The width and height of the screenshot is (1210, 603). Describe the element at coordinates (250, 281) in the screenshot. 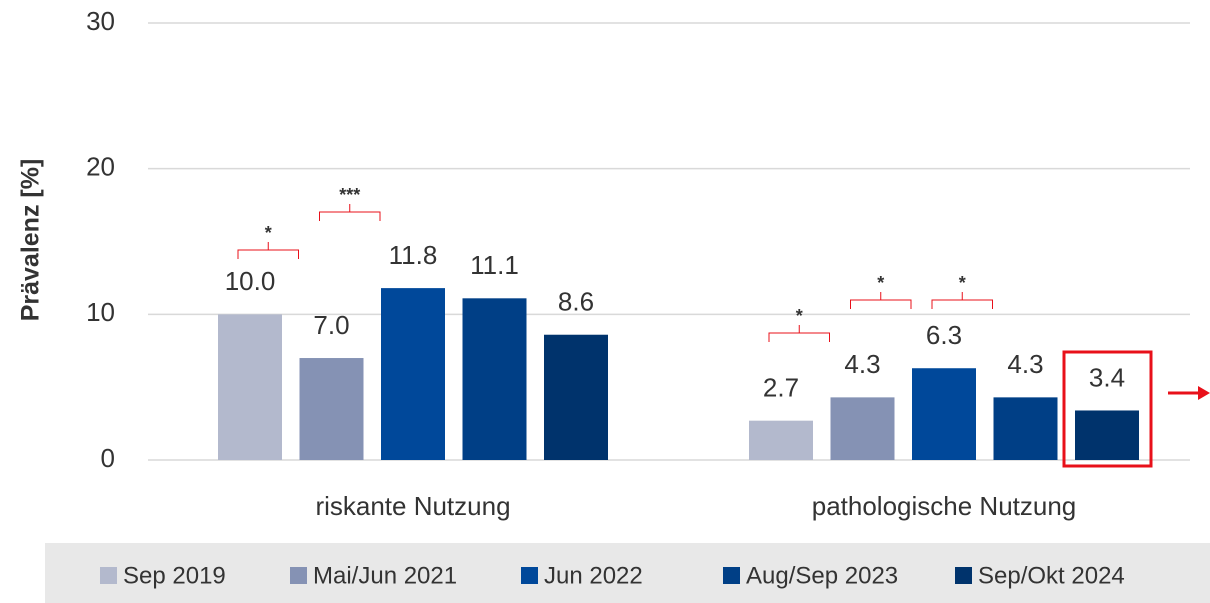

I see `value-label: 10.0` at that location.